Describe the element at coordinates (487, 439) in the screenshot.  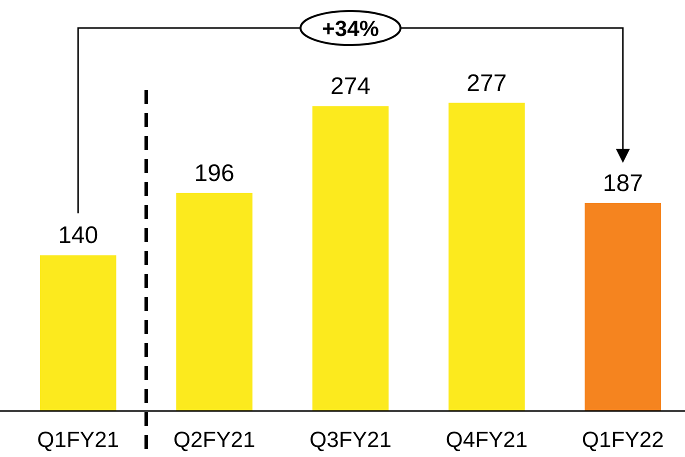
I see `x-tick-label: Q4FY21` at that location.